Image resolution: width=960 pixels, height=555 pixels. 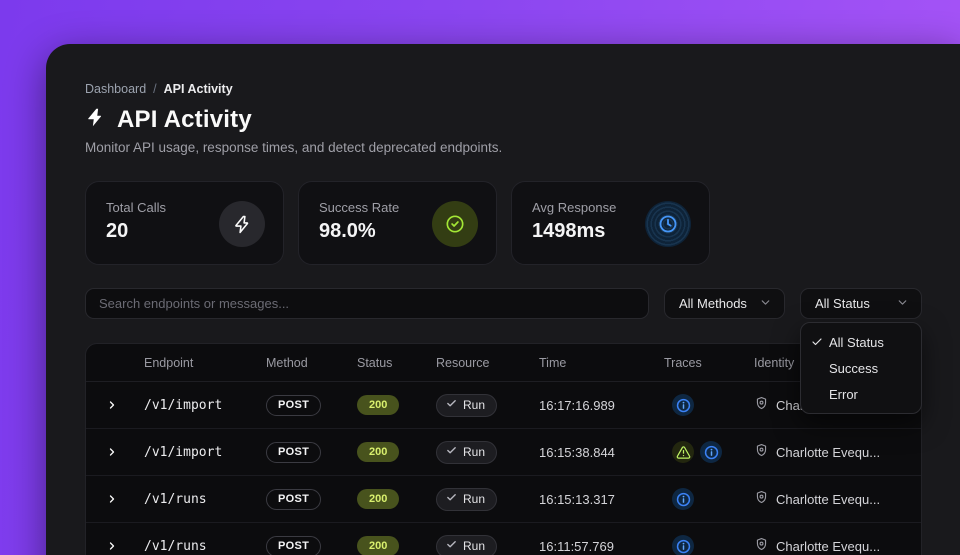 What do you see at coordinates (668, 224) in the screenshot?
I see `clock-icon` at bounding box center [668, 224].